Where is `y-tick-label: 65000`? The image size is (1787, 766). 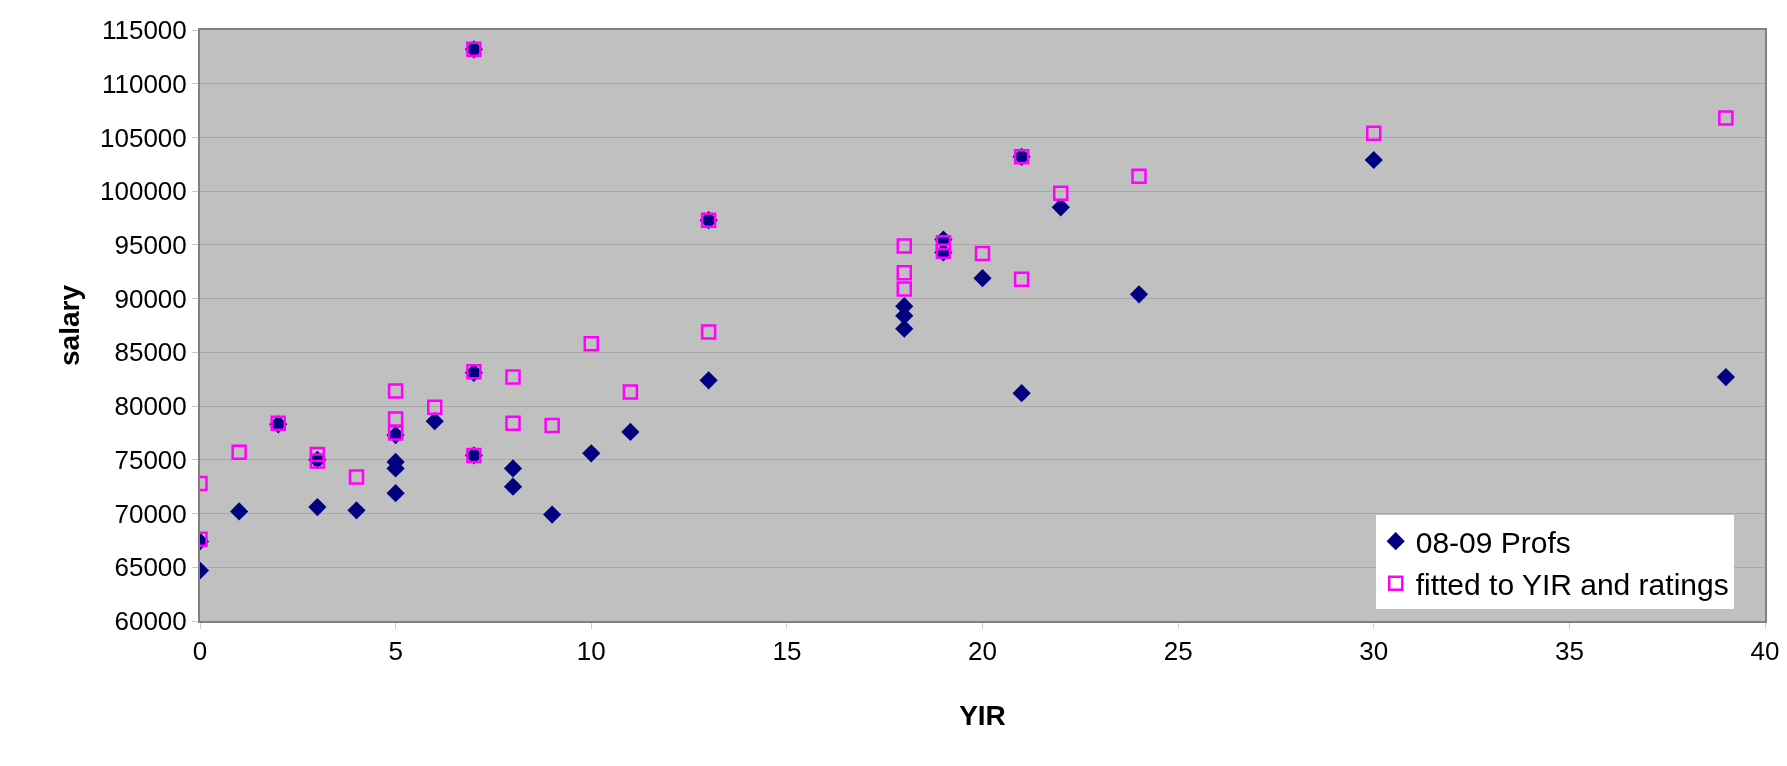
y-tick-label: 65000 is located at coordinates (150, 567).